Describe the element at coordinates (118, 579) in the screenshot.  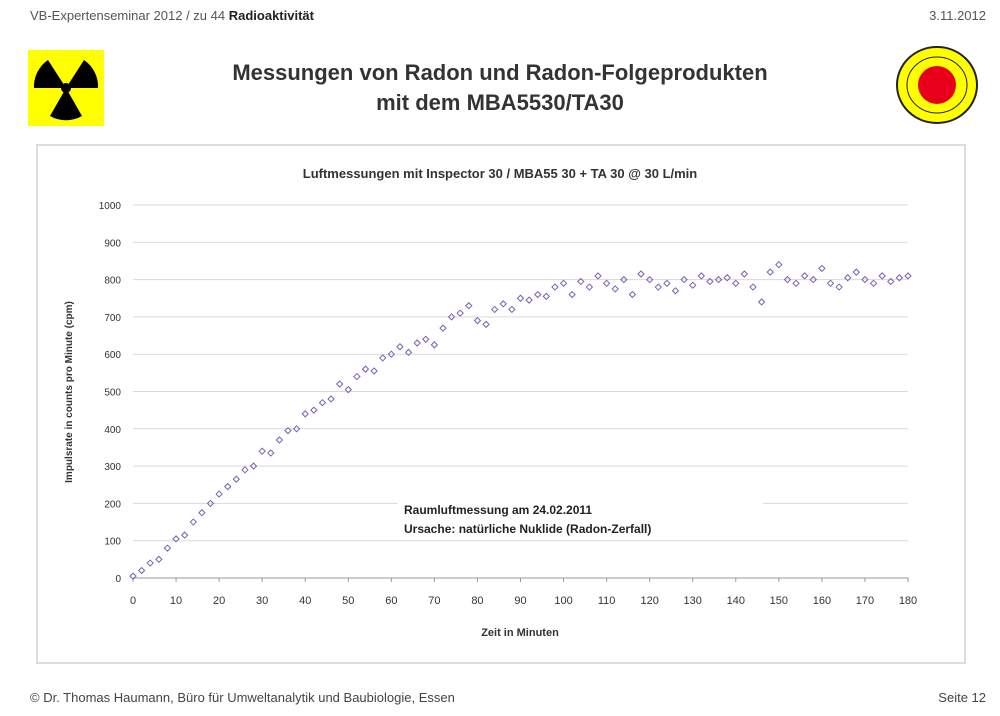
I see `y-tick-label: 0` at that location.